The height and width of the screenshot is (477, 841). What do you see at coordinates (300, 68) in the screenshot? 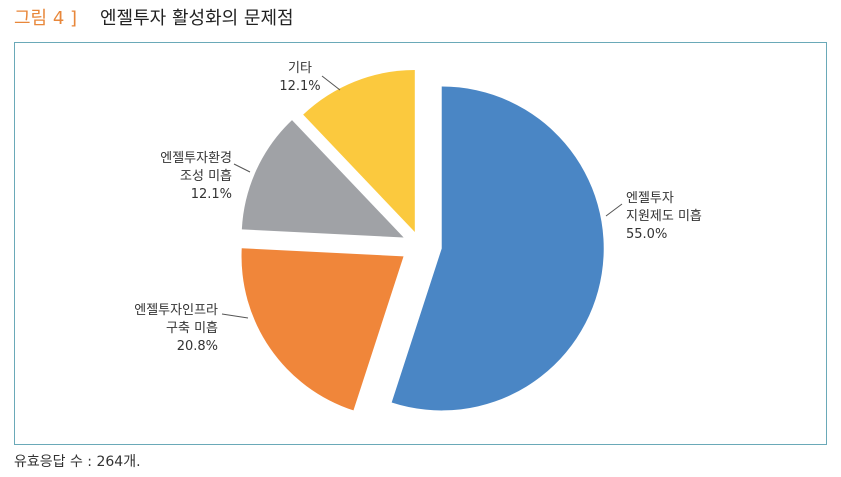
I see `slice-label: 기타` at bounding box center [300, 68].